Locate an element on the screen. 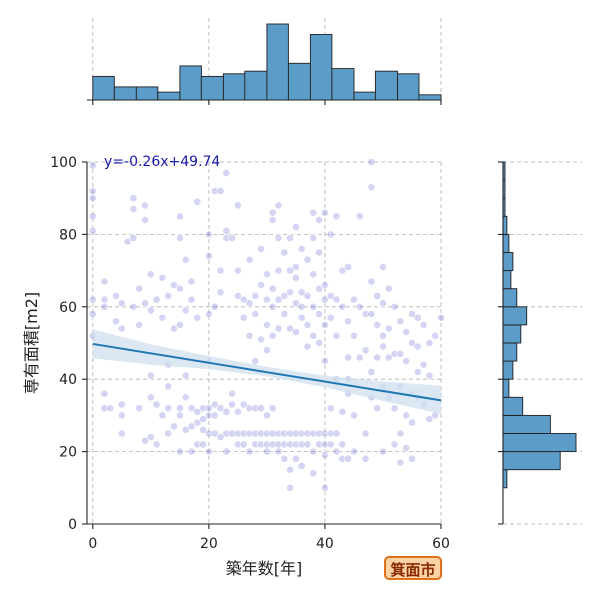 This screenshot has height=600, width=600. y-axis-label: 専有面積[m2] is located at coordinates (31, 343).